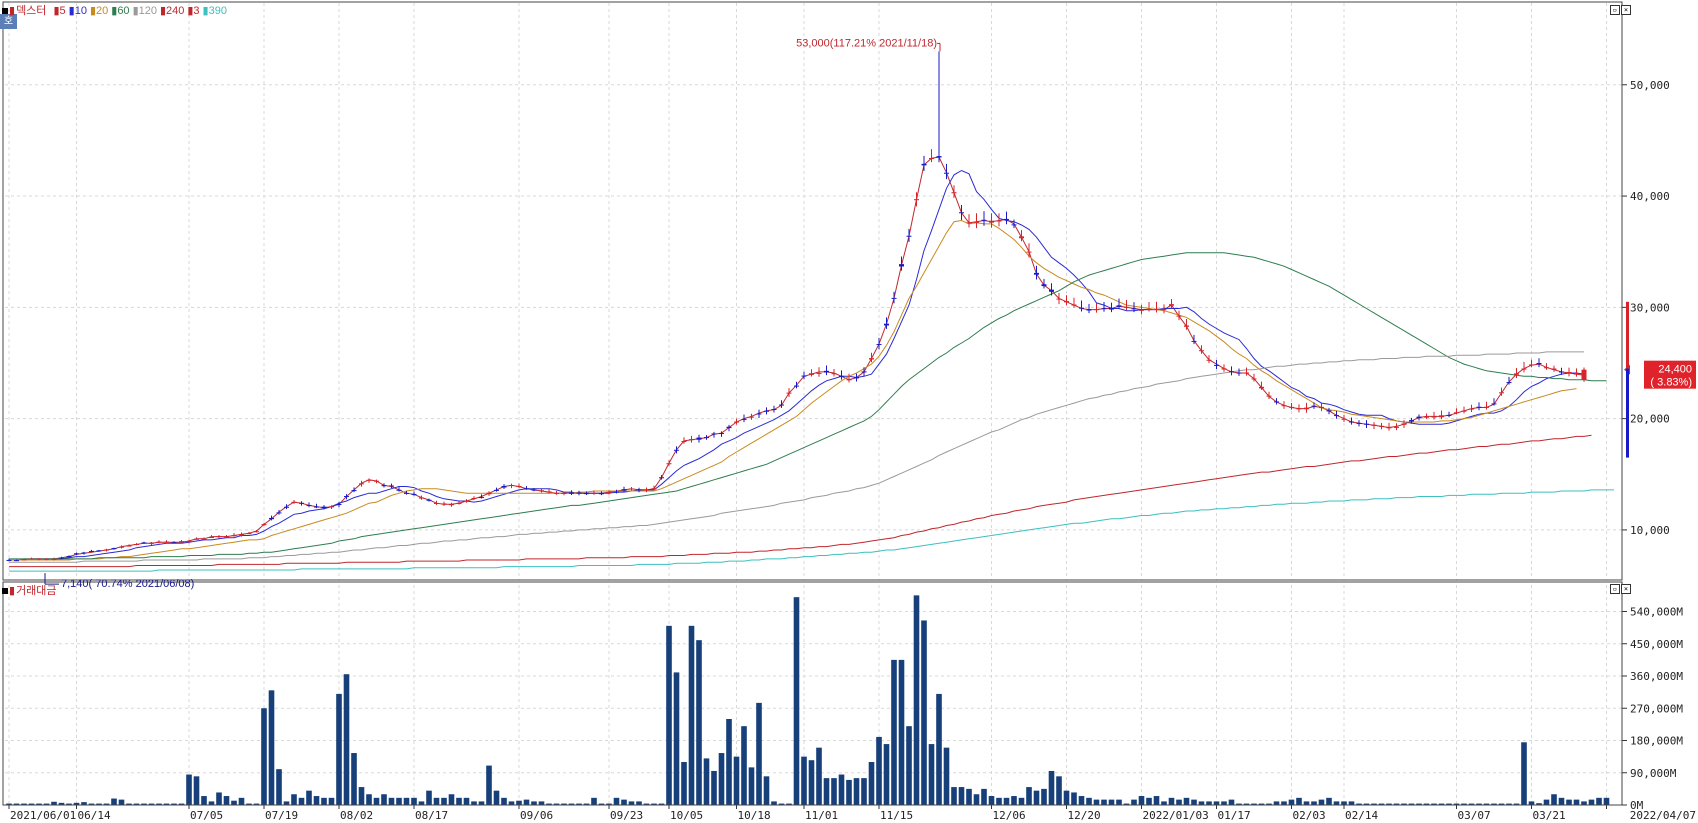  I want to click on close-icon: ×, so click(1626, 10).